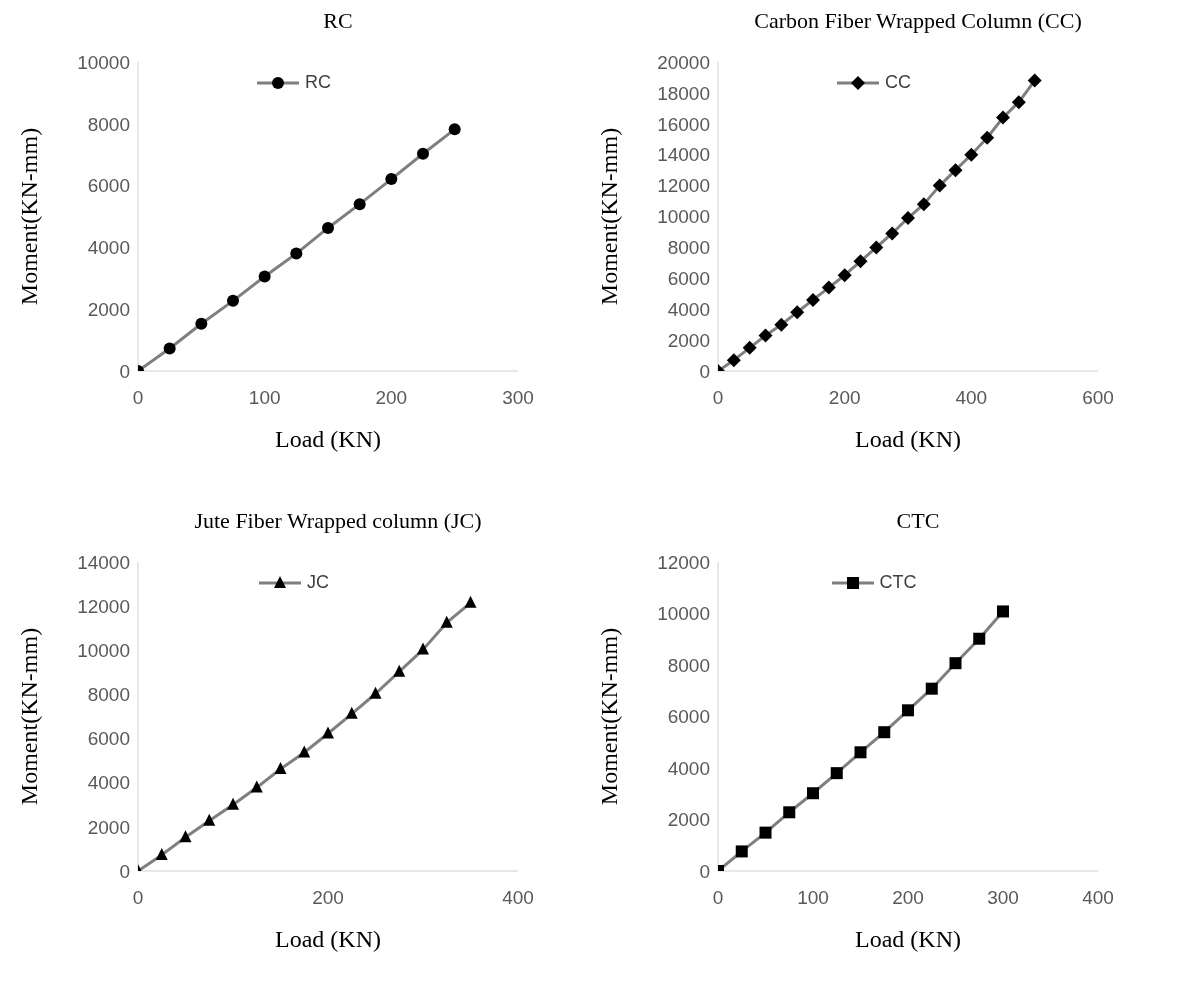 The image size is (1177, 996). Describe the element at coordinates (918, 521) in the screenshot. I see `chart-title: CTC` at that location.